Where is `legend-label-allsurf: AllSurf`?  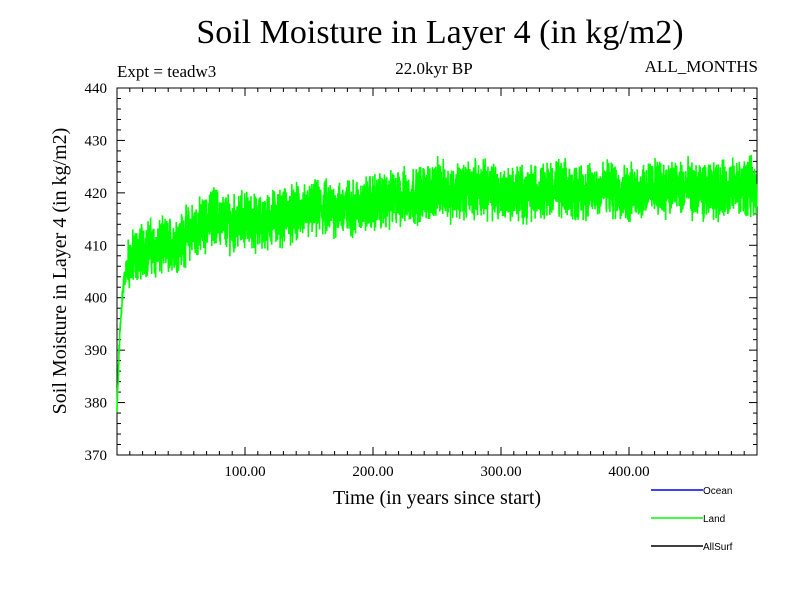
legend-label-allsurf: AllSurf is located at coordinates (718, 547).